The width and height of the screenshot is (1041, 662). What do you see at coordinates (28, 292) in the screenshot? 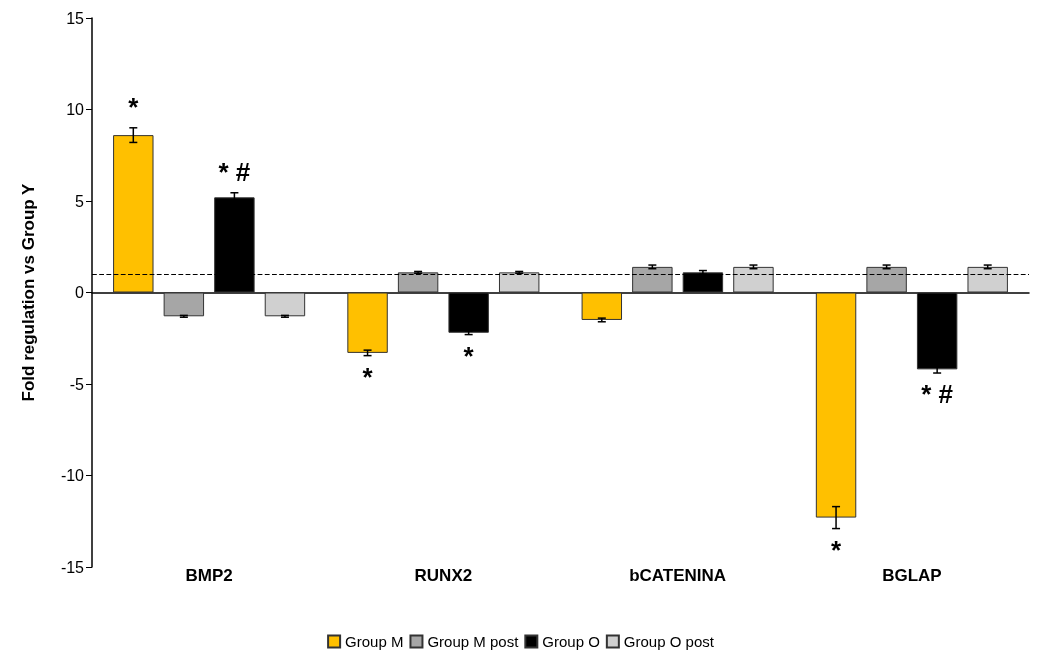
I see `y-axis-title: Fold regulation vs Group Y` at bounding box center [28, 292].